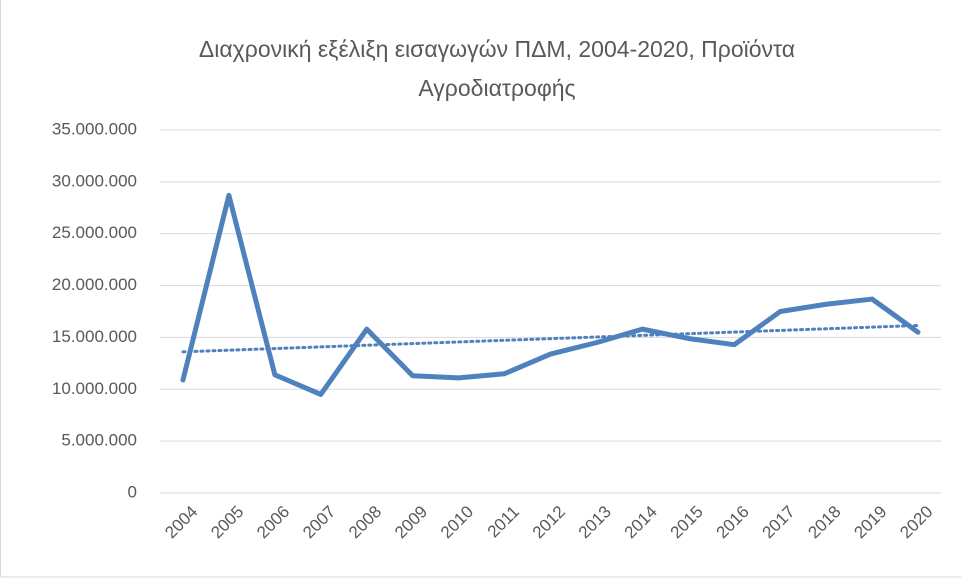 Image resolution: width=961 pixels, height=578 pixels. What do you see at coordinates (94, 232) in the screenshot?
I see `y-tick-label: 25.000.000` at bounding box center [94, 232].